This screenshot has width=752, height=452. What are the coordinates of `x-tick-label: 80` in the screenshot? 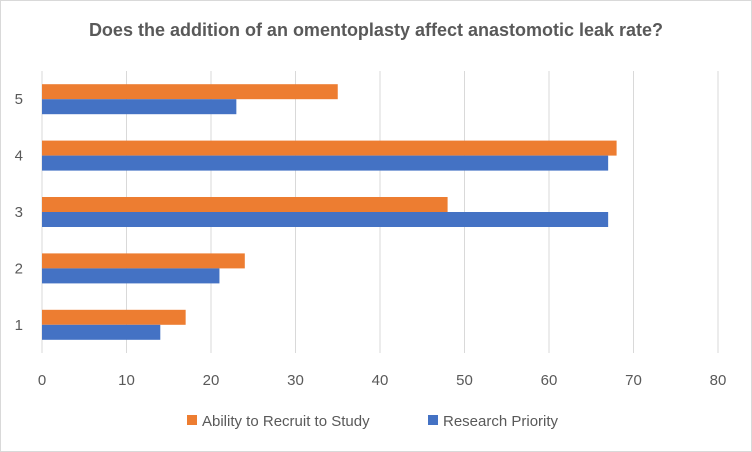 It's located at (718, 380).